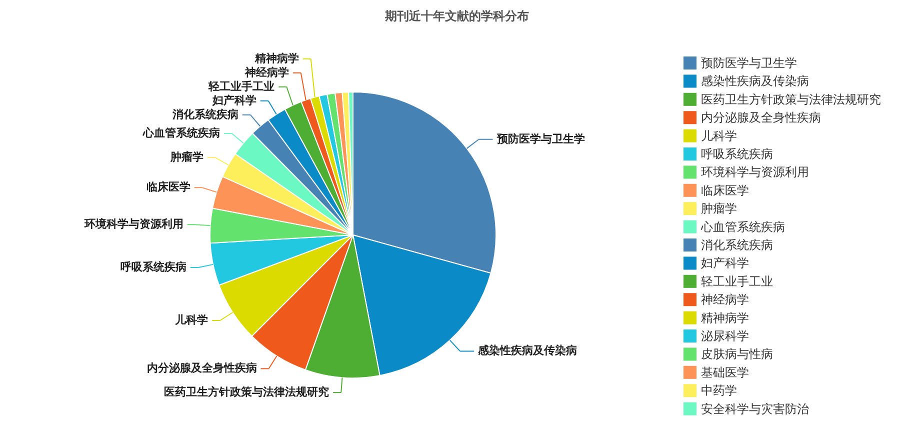 Image resolution: width=915 pixels, height=437 pixels. What do you see at coordinates (247, 392) in the screenshot?
I see `data-label: 医药卫生方针政策与法律法规研究` at bounding box center [247, 392].